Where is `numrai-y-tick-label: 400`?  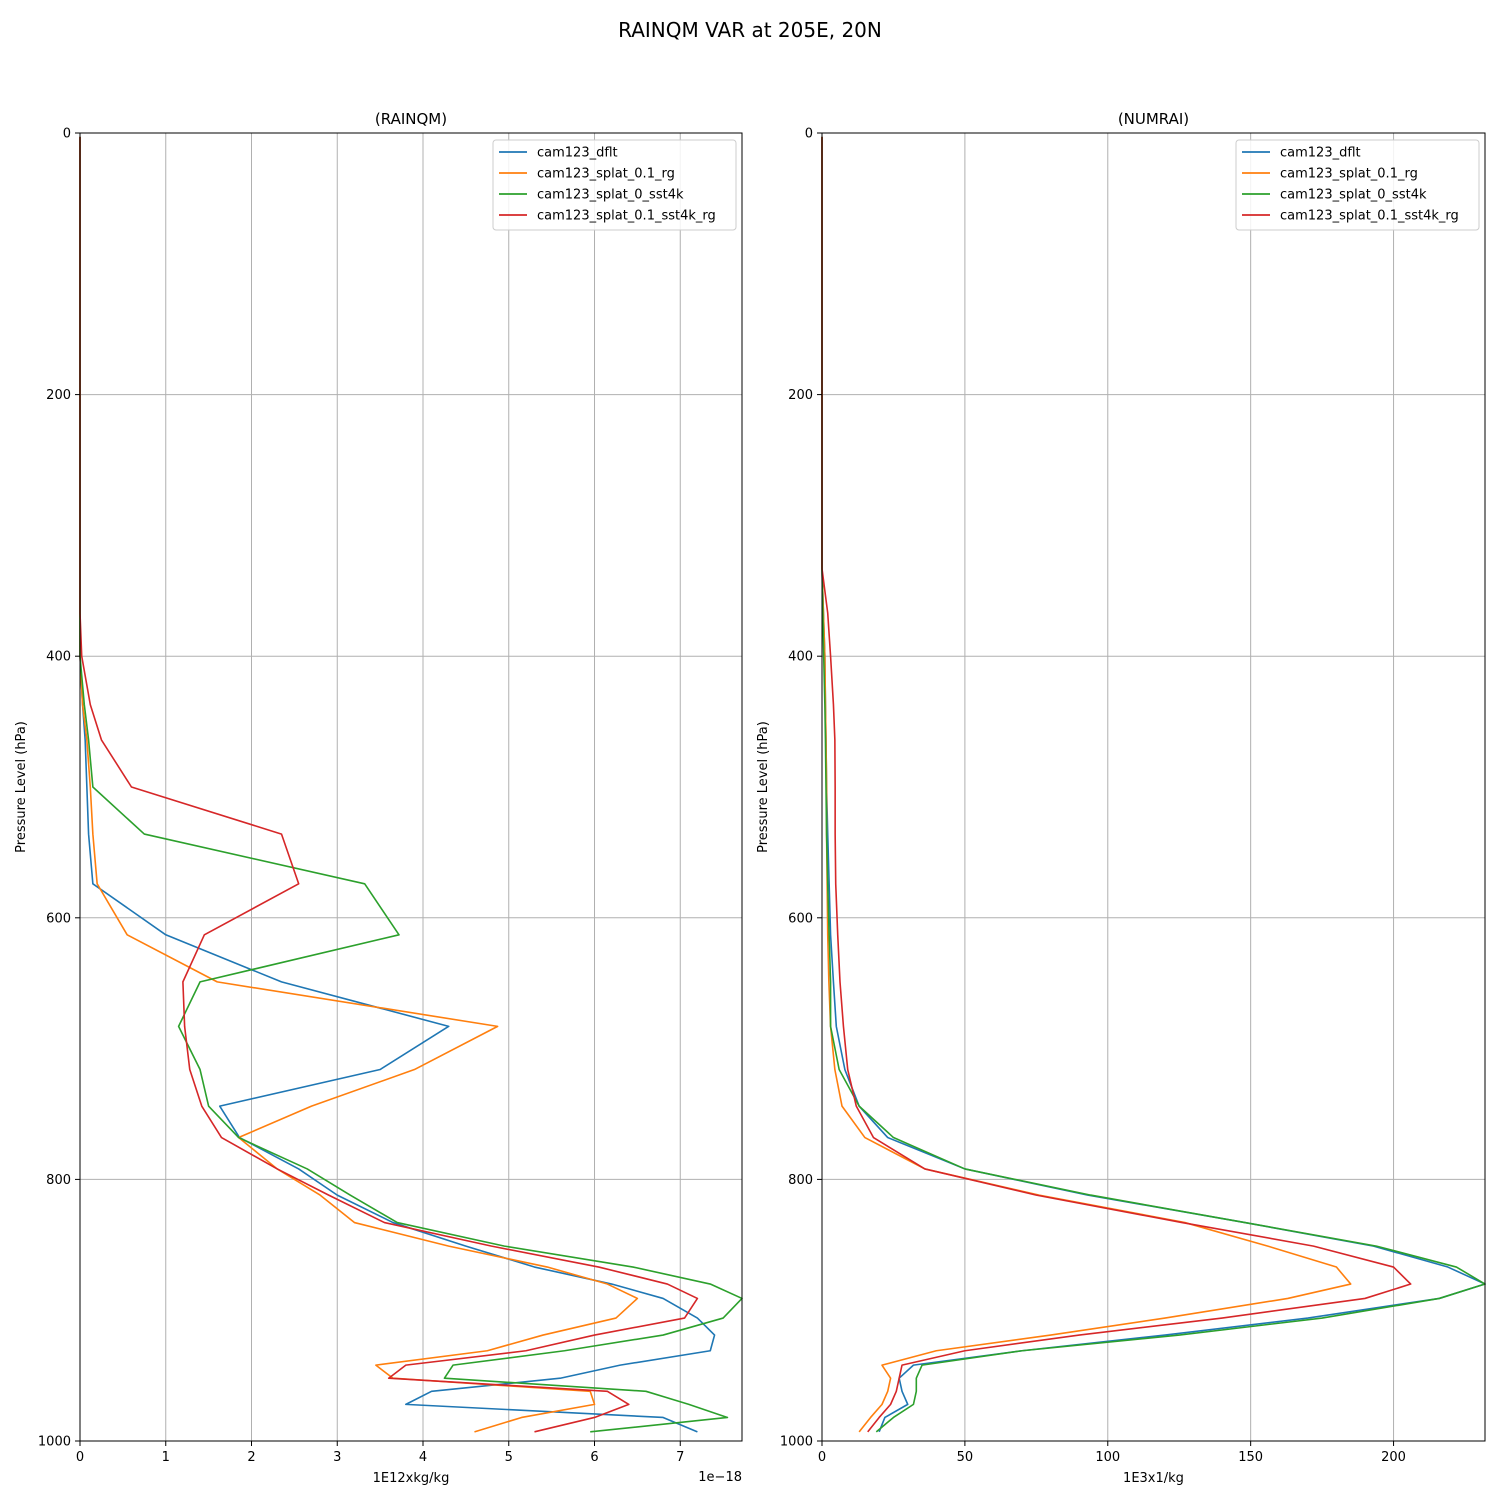 numrai-y-tick-label: 400 is located at coordinates (800, 657).